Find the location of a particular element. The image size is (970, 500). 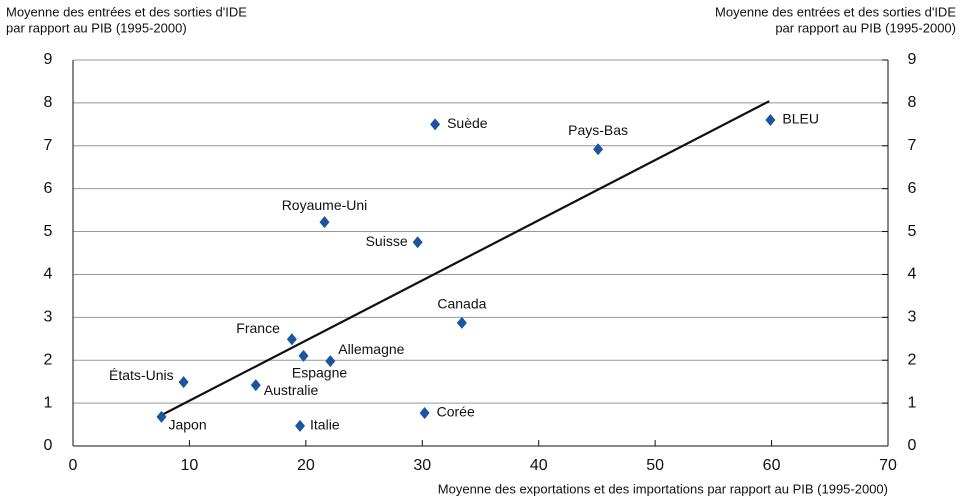

x-tick-label: 10 is located at coordinates (190, 465).